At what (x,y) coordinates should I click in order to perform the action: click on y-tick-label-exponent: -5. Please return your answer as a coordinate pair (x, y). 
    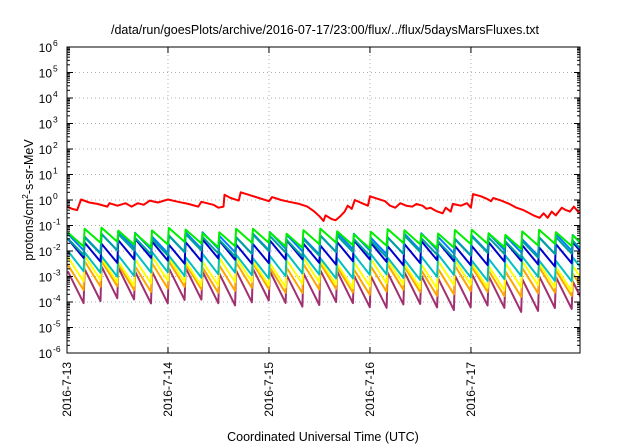
    Looking at the image, I should click on (57, 324).